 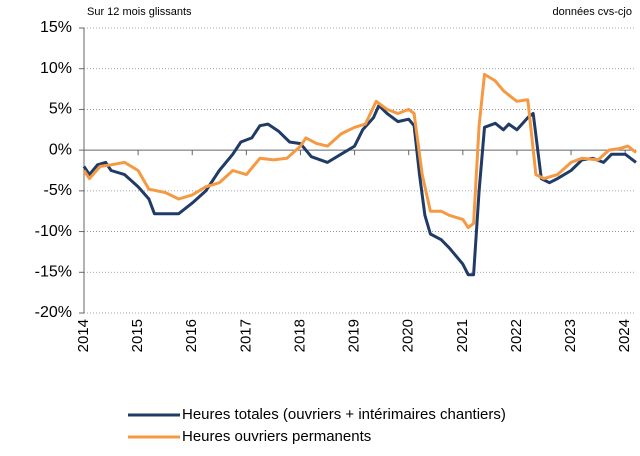 What do you see at coordinates (137, 335) in the screenshot?
I see `x-tick-label: 2015` at bounding box center [137, 335].